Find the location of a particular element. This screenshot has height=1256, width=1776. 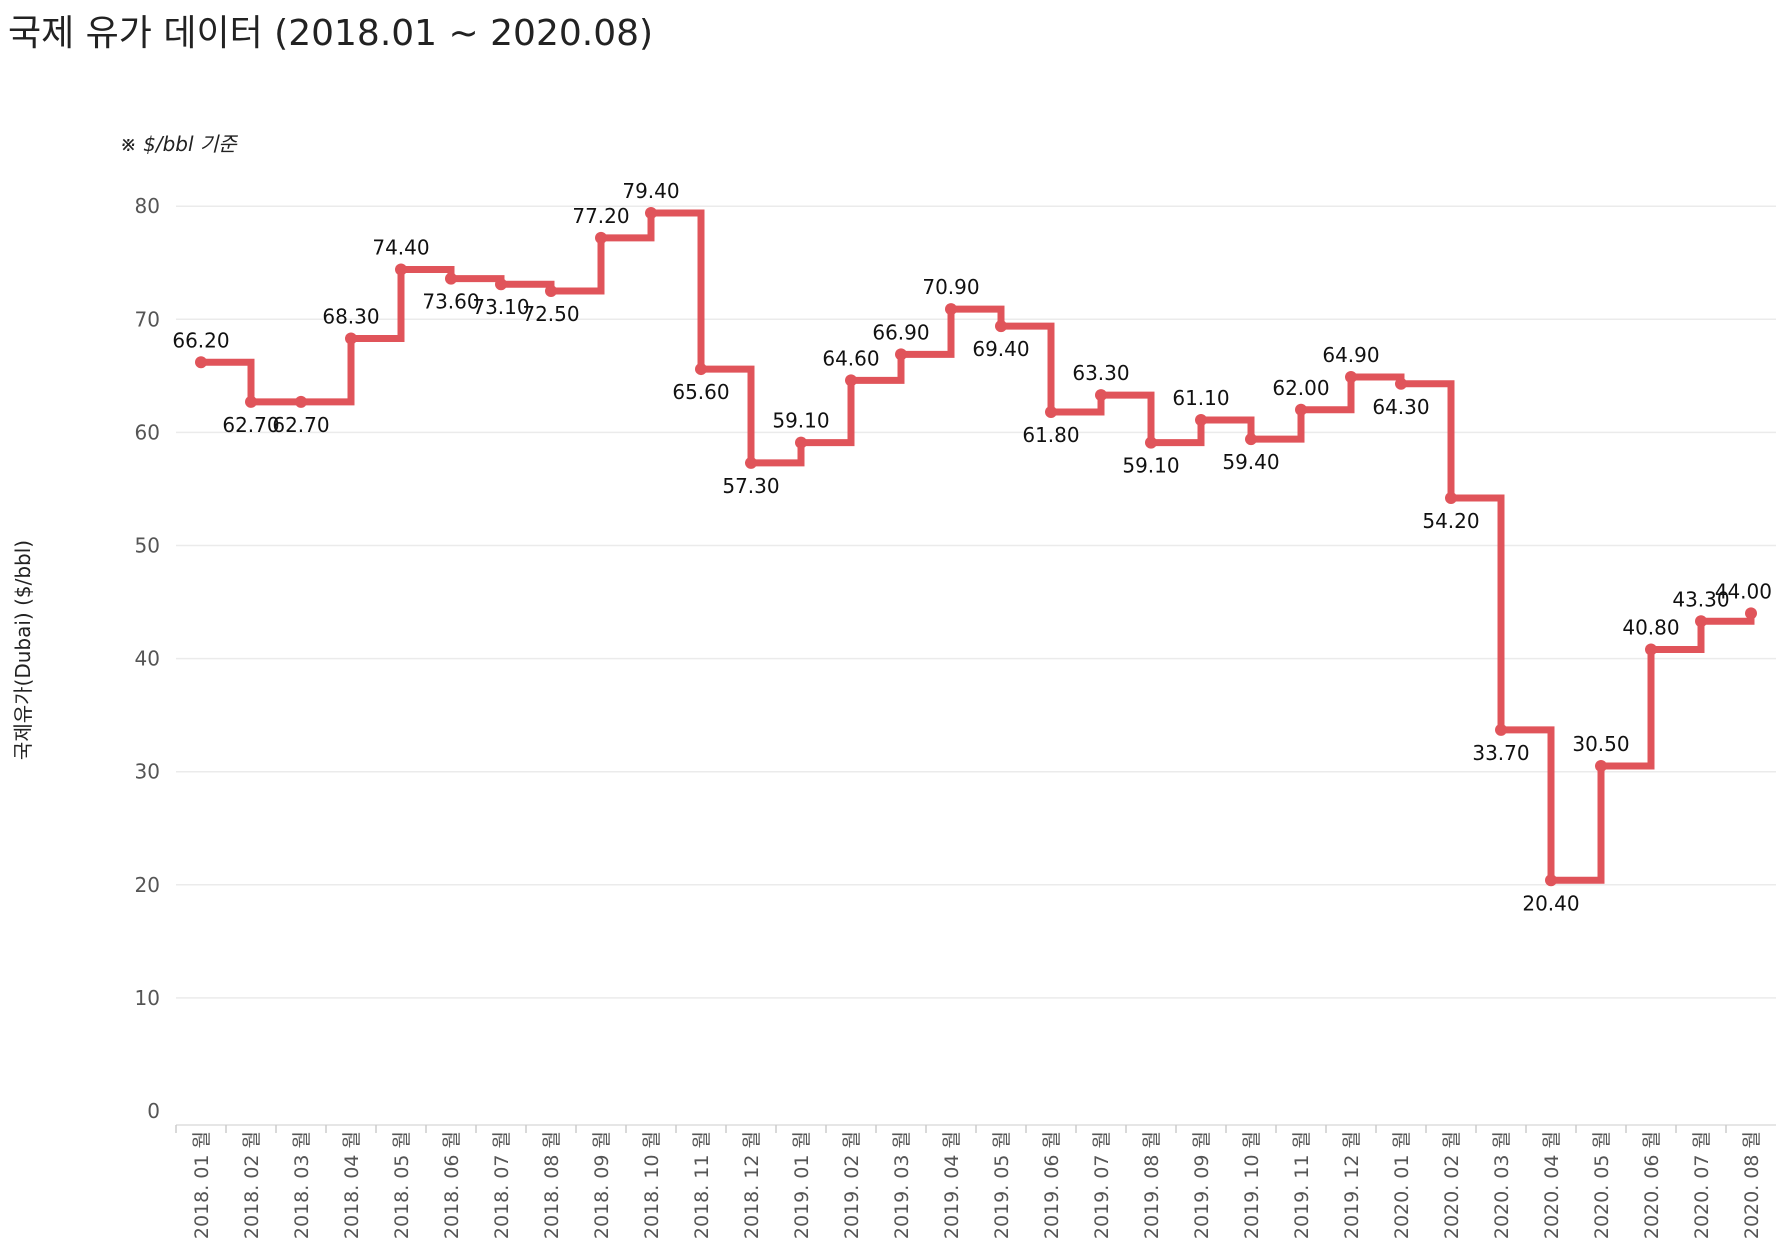

y-tick-label: 20 is located at coordinates (147, 885).